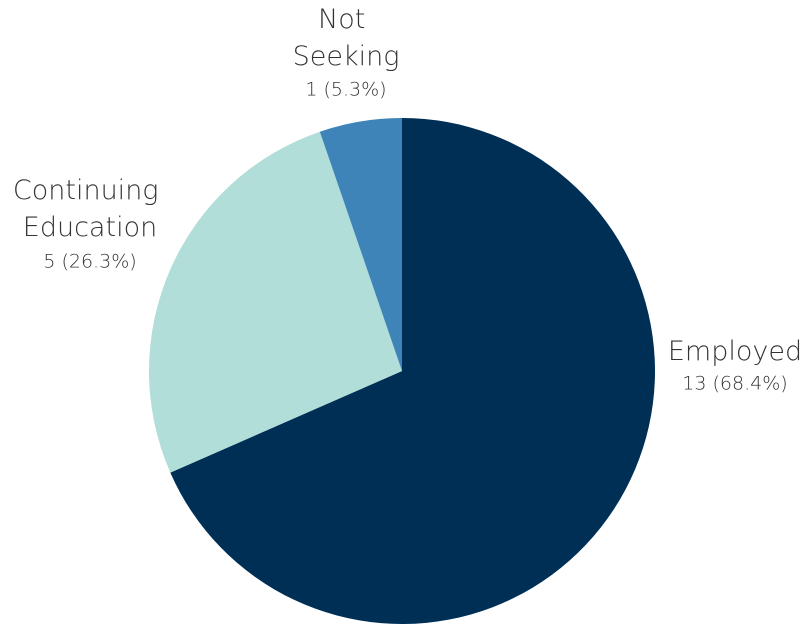  I want to click on label-line: Continuing, so click(90, 190).